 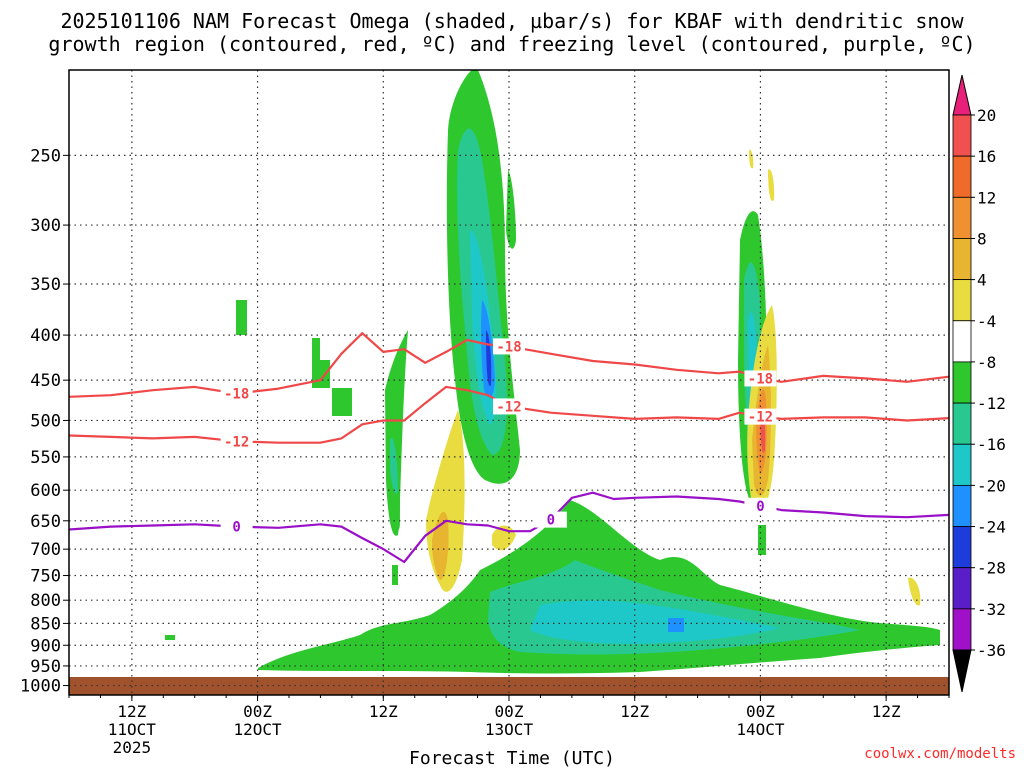 I want to click on x-tick-label-0: 12Z, so click(x=131, y=711).